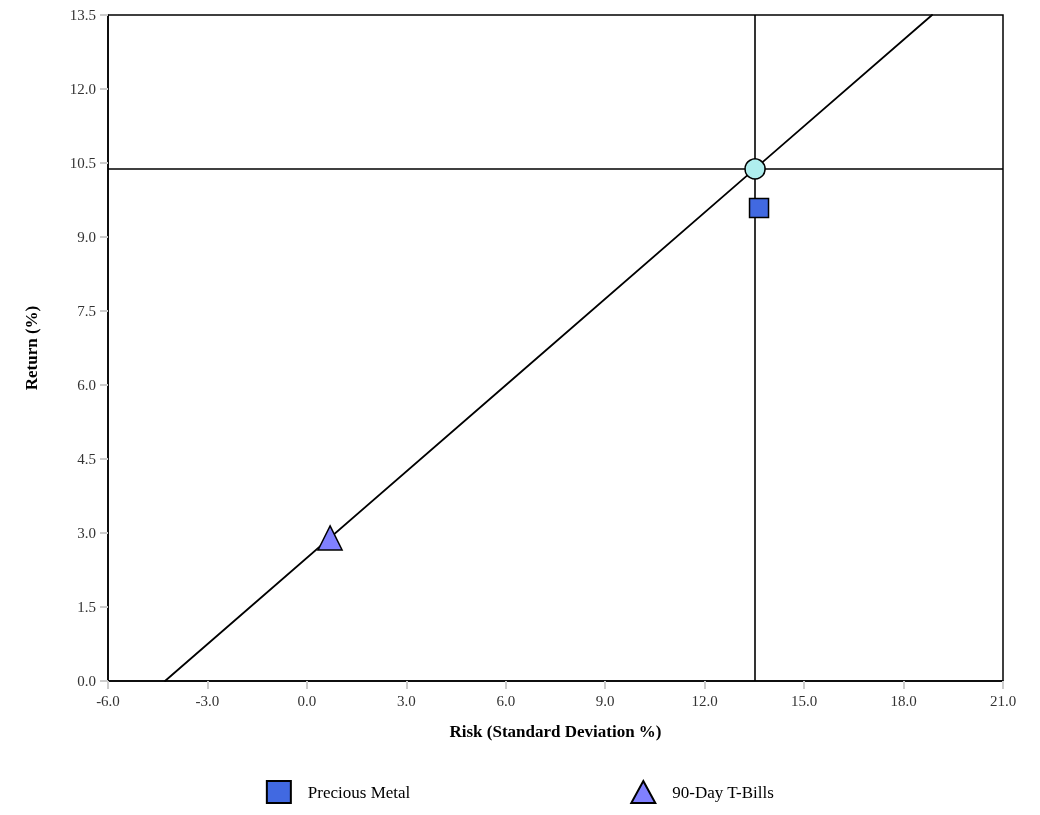 The height and width of the screenshot is (815, 1040). What do you see at coordinates (605, 700) in the screenshot?
I see `x-tick-label: 9.0` at bounding box center [605, 700].